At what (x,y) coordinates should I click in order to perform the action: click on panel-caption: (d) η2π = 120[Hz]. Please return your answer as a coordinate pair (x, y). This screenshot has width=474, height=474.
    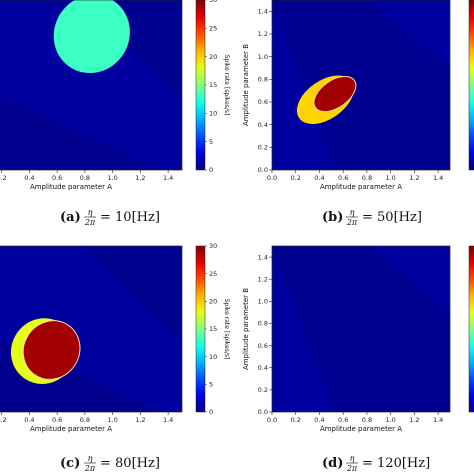
    Looking at the image, I should click on (376, 463).